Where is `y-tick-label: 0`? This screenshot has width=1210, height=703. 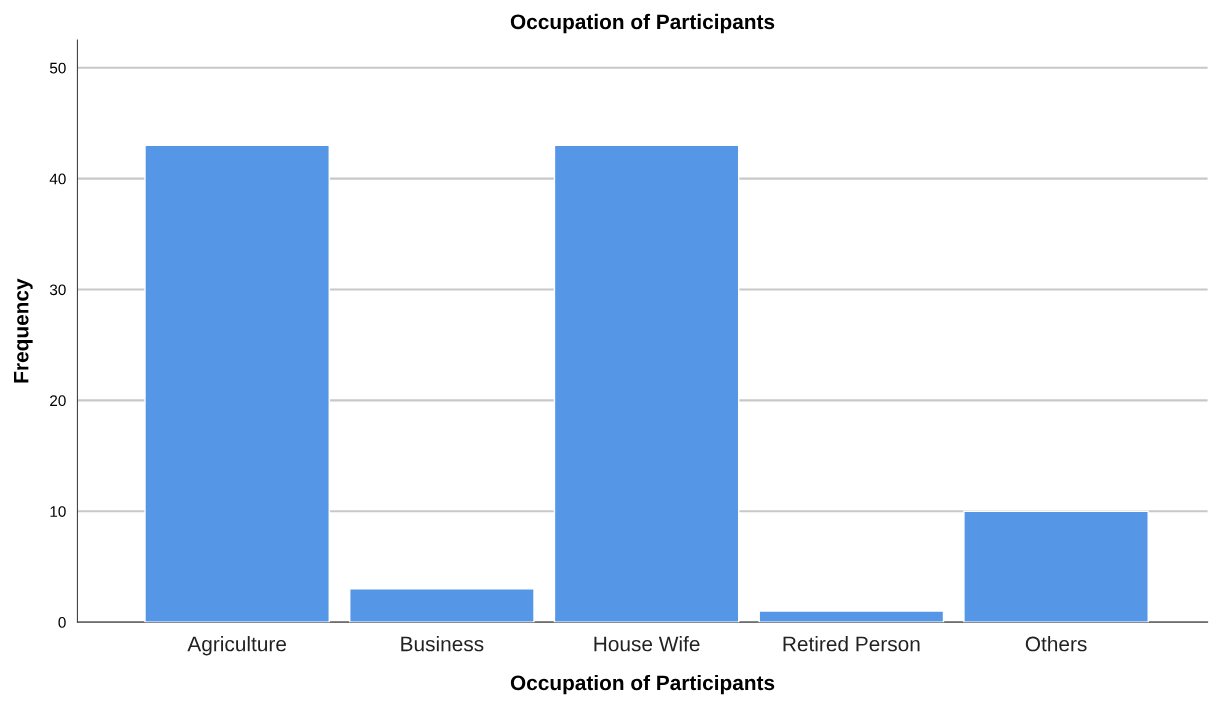
y-tick-label: 0 is located at coordinates (62, 622).